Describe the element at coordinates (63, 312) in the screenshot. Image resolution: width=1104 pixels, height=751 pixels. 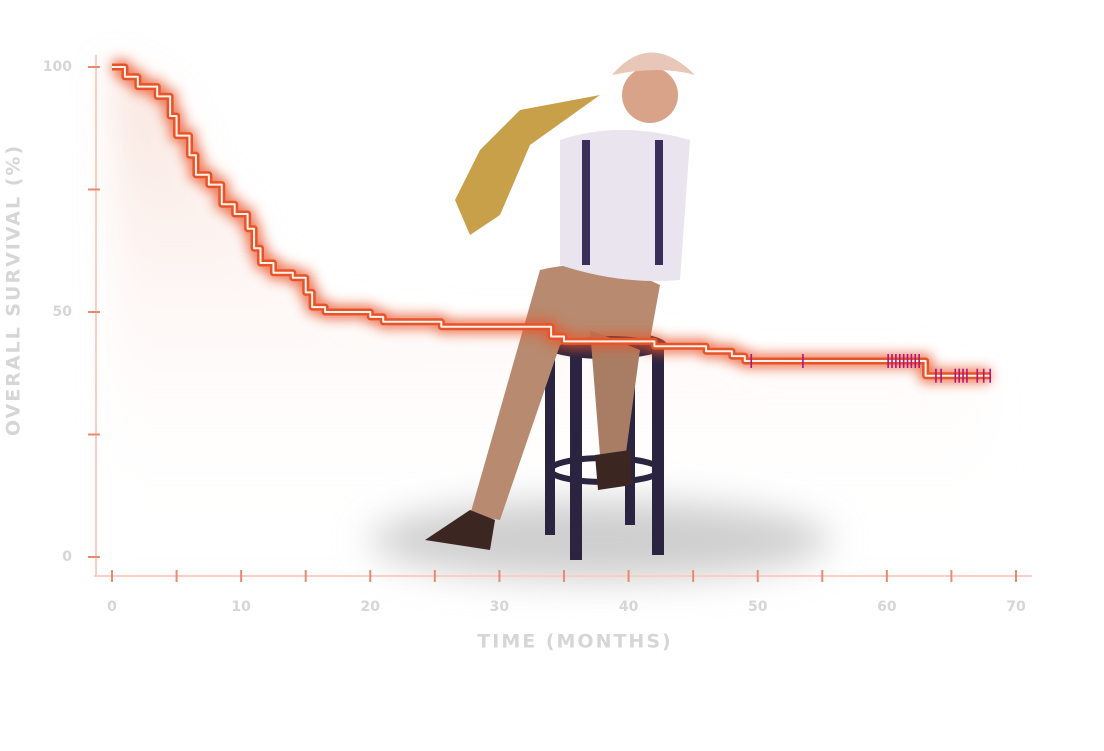
I see `y-tick-label: 50` at that location.